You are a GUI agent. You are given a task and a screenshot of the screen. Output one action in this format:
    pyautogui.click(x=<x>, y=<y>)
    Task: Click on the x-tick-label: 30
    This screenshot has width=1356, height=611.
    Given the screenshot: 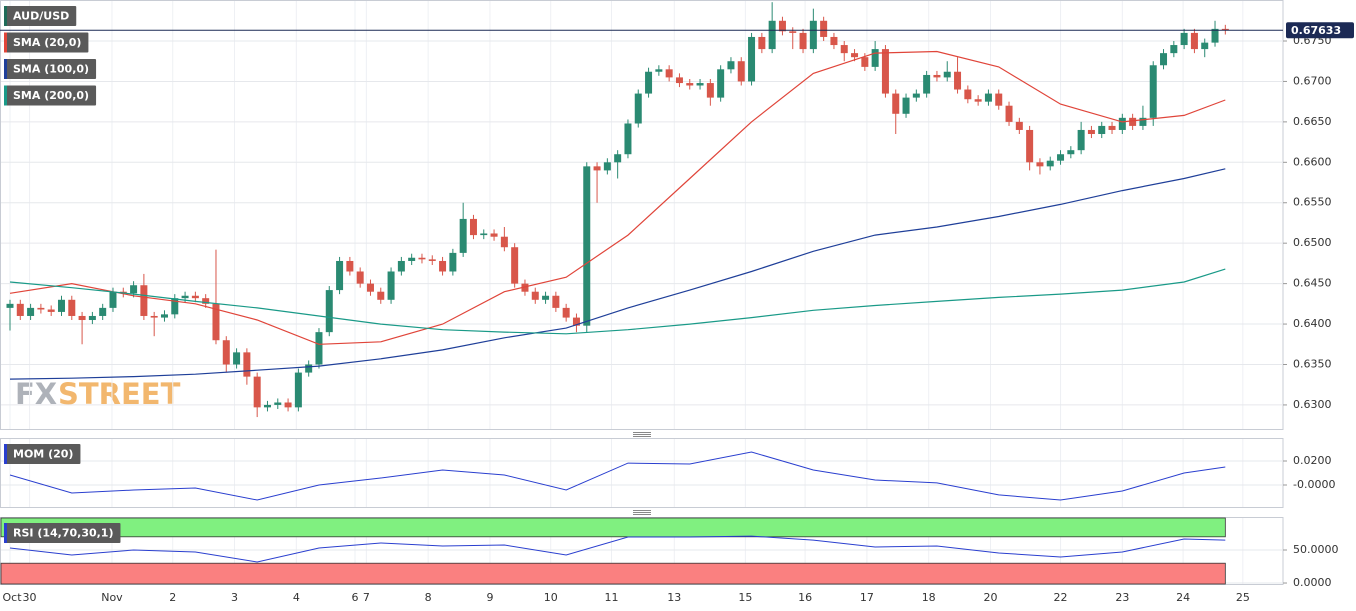 What is the action you would take?
    pyautogui.click(x=30, y=597)
    